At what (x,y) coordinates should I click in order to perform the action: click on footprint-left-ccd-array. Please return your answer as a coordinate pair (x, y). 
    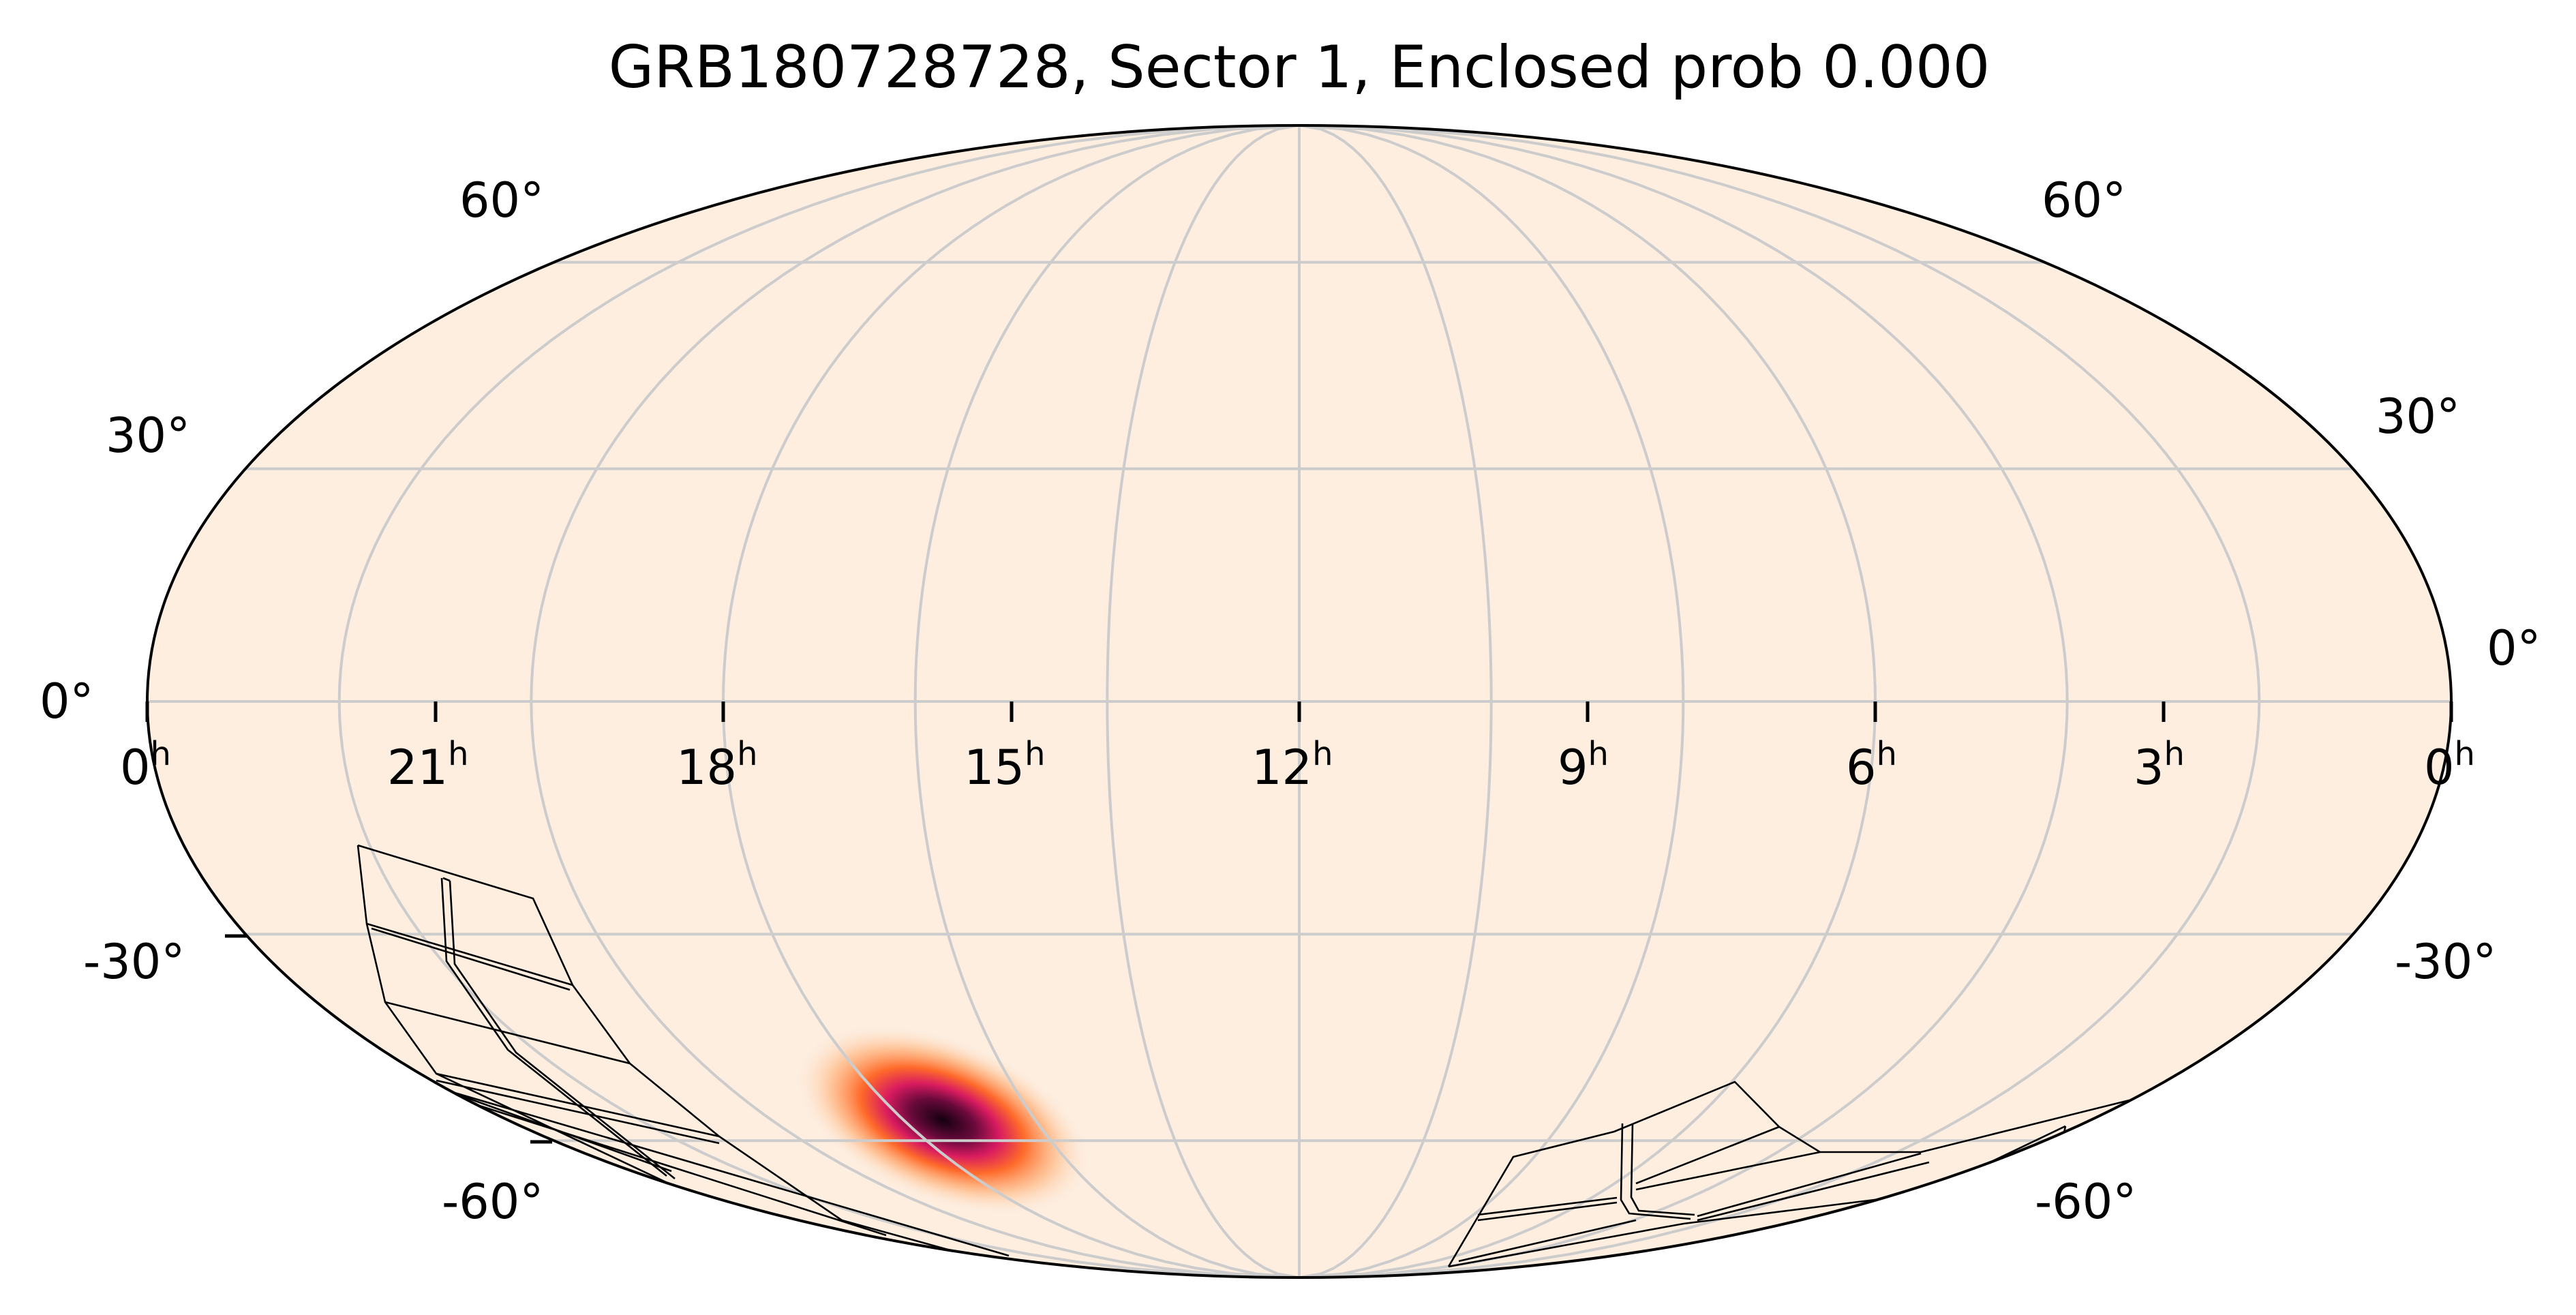
    Looking at the image, I should click on (686, 1056).